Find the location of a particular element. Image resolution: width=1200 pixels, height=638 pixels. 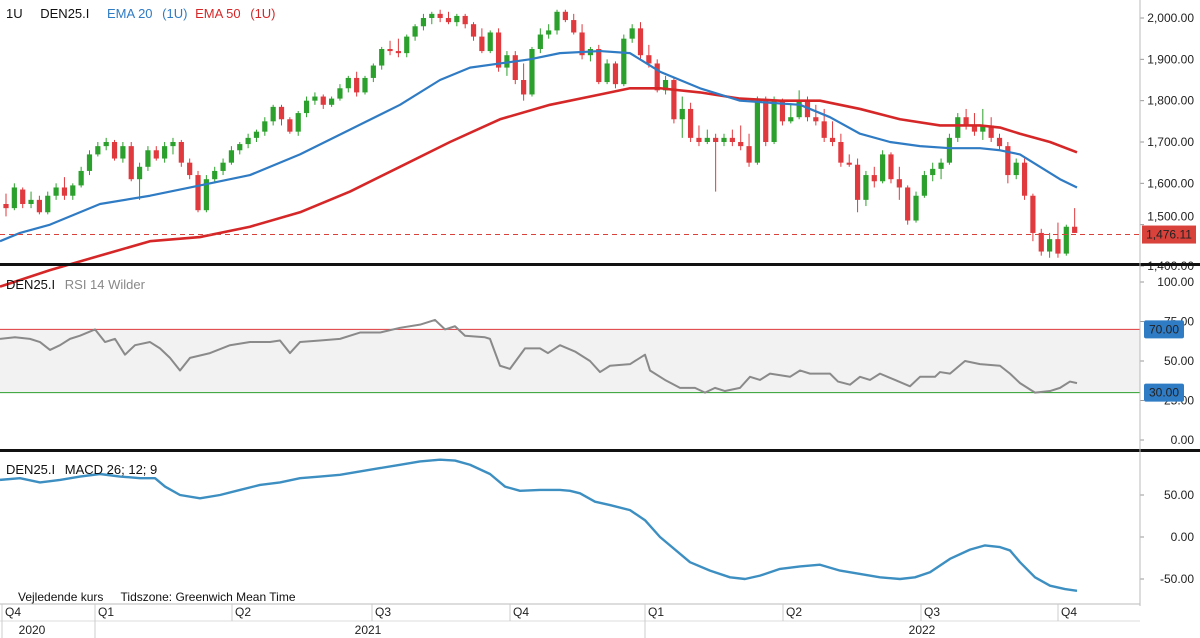

macd-label: MACD 26; 12; 9 is located at coordinates (111, 469).